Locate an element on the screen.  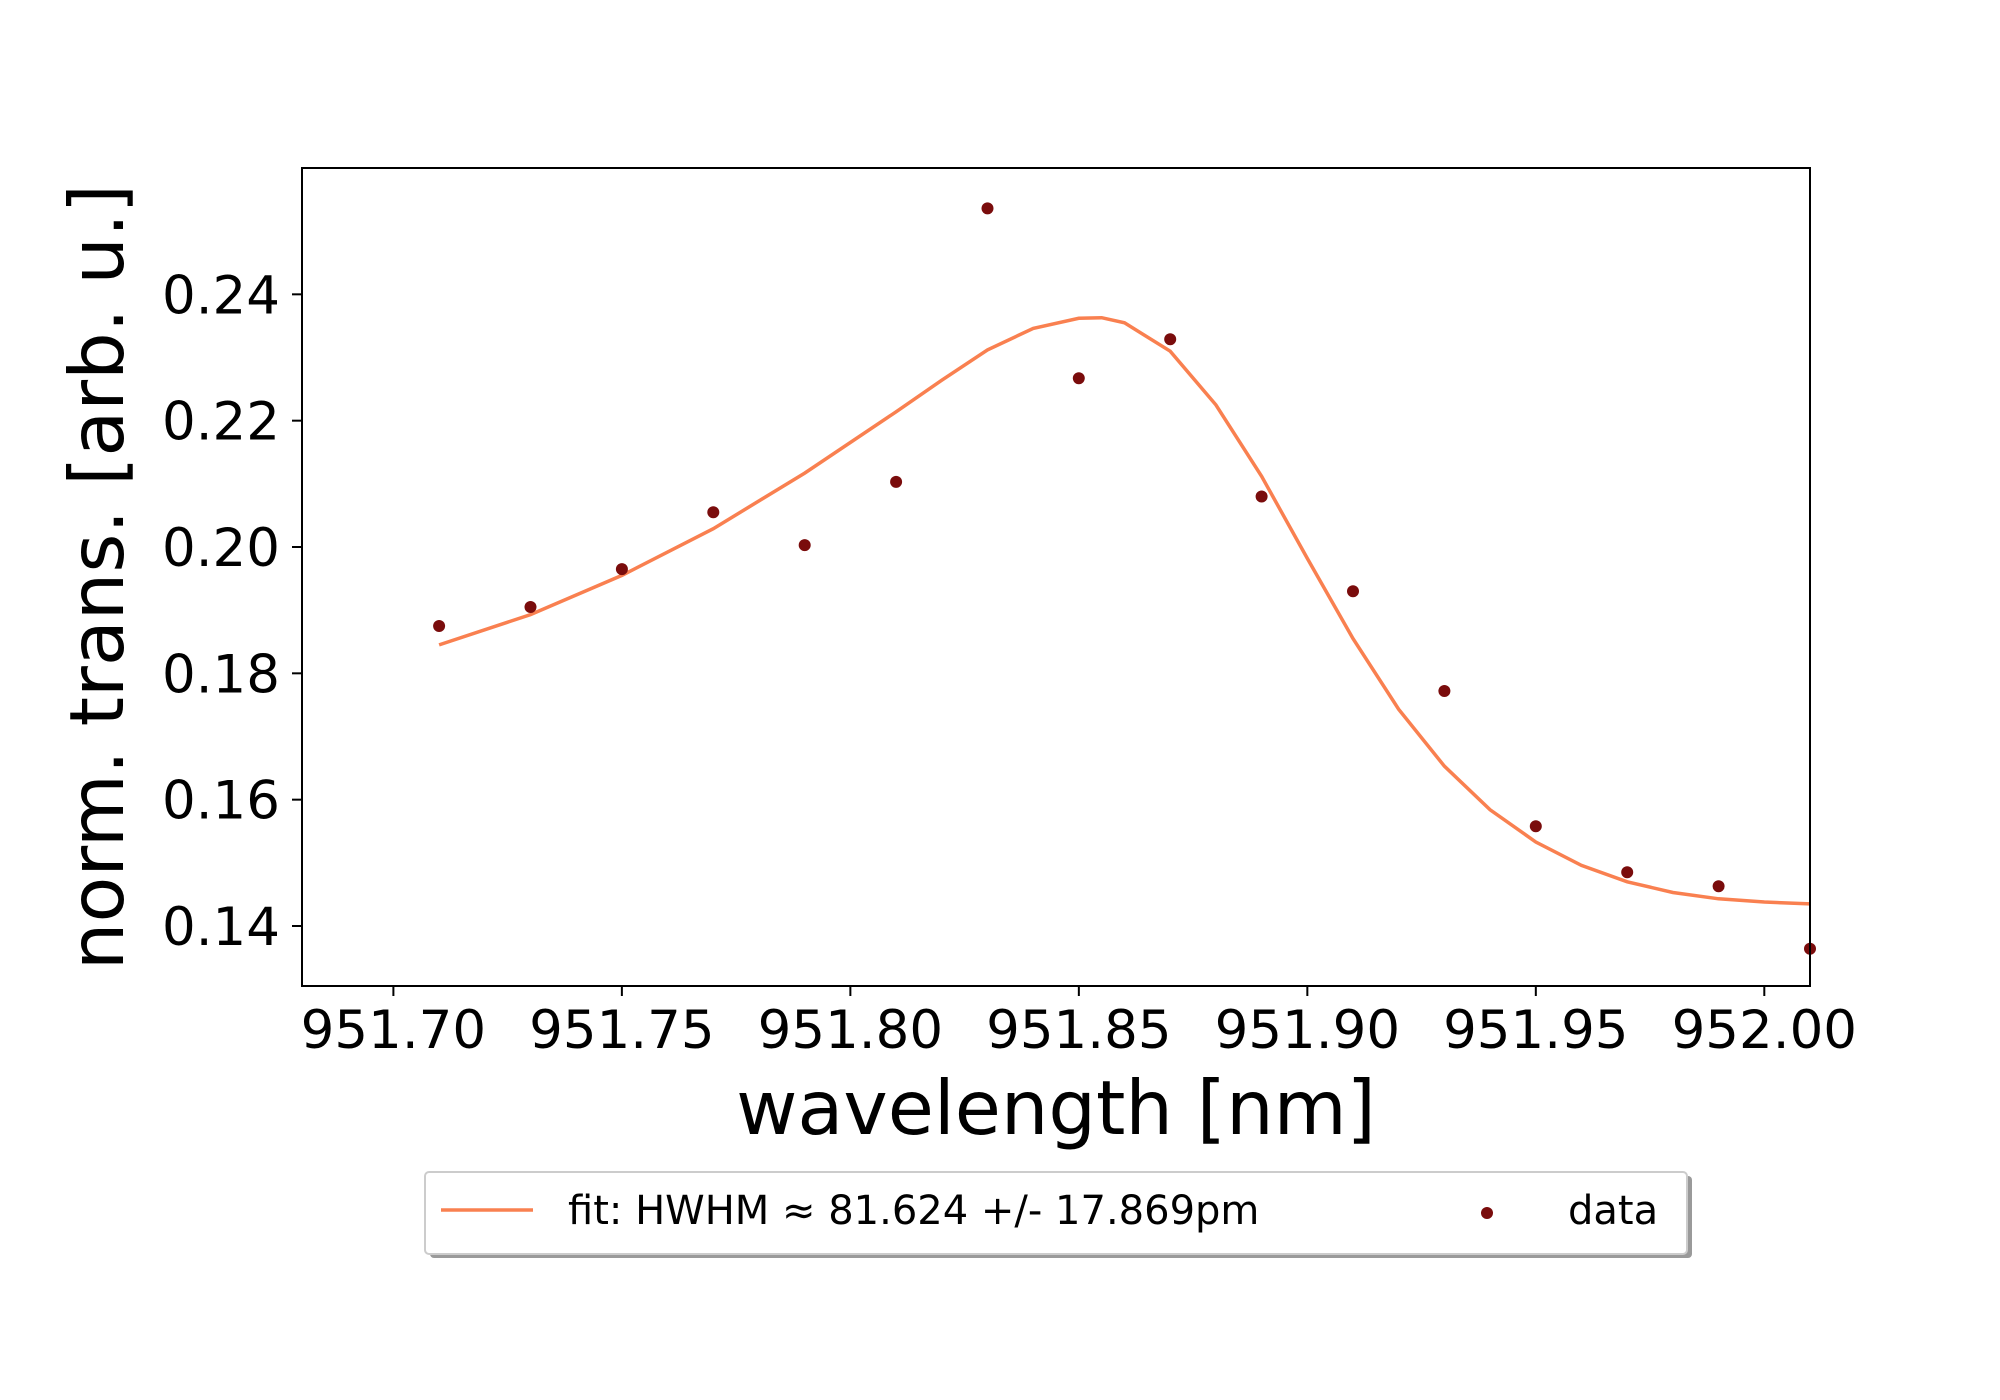
y-tick-label: 0.16 is located at coordinates (221, 801).